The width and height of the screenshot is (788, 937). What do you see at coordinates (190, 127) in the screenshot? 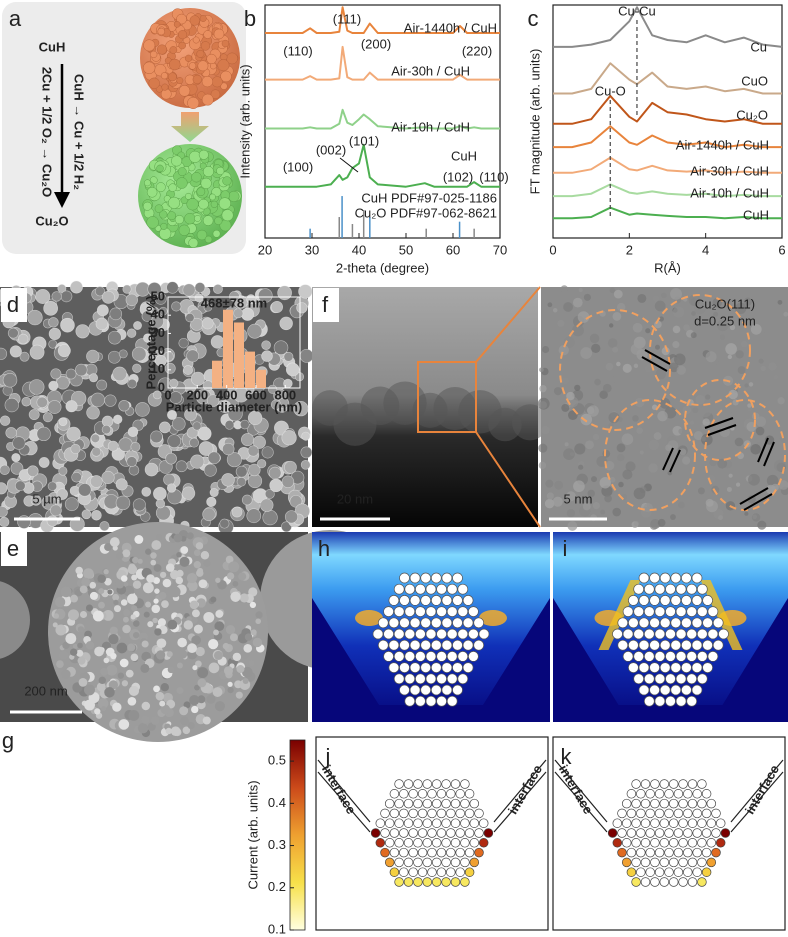
I see `transform-arrow` at bounding box center [190, 127].